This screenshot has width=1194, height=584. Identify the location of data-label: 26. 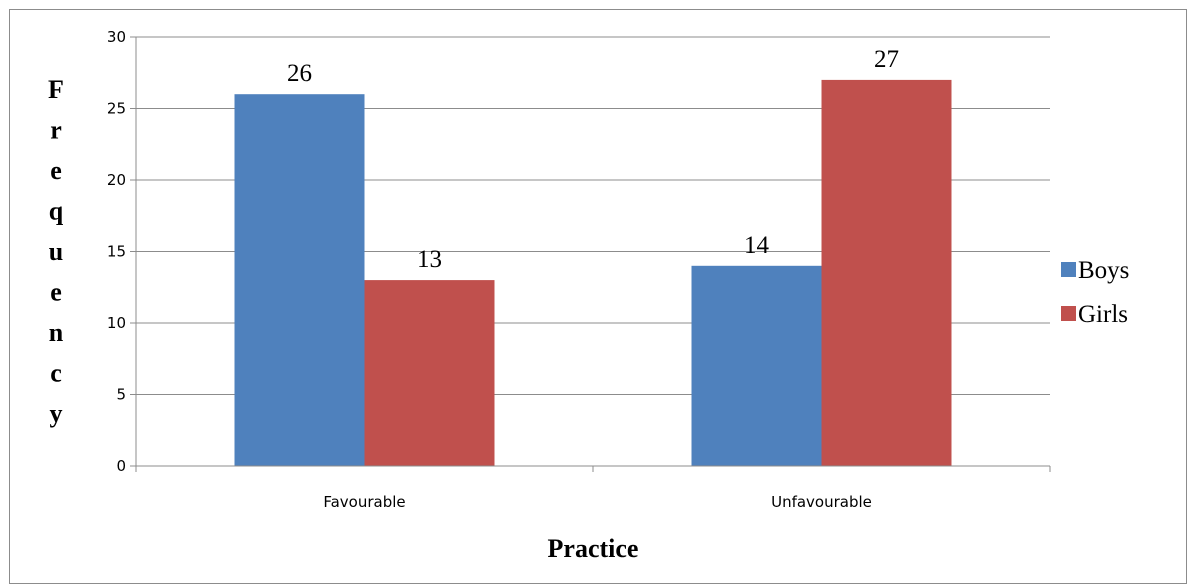
(299, 73).